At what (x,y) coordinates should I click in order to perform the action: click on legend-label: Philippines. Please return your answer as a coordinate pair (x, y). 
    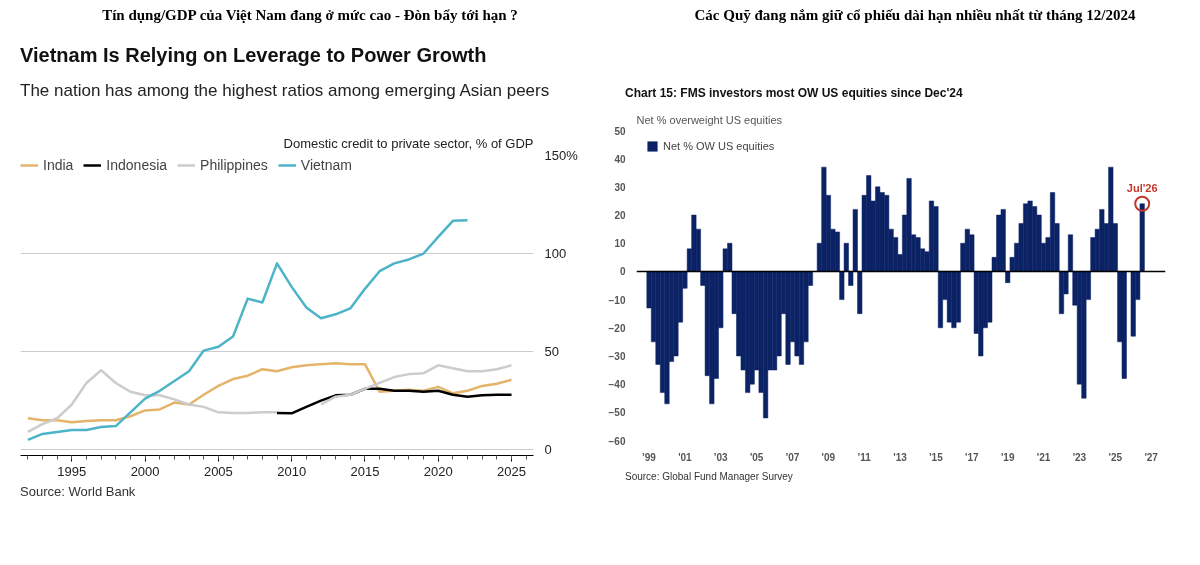
    Looking at the image, I should click on (234, 165).